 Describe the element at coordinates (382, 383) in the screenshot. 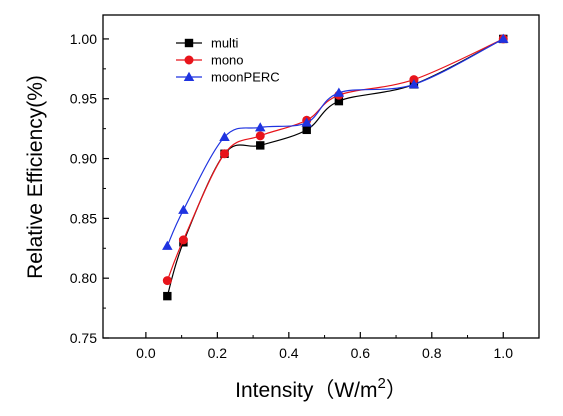

I see `x-axis-title-superscript: 2` at that location.